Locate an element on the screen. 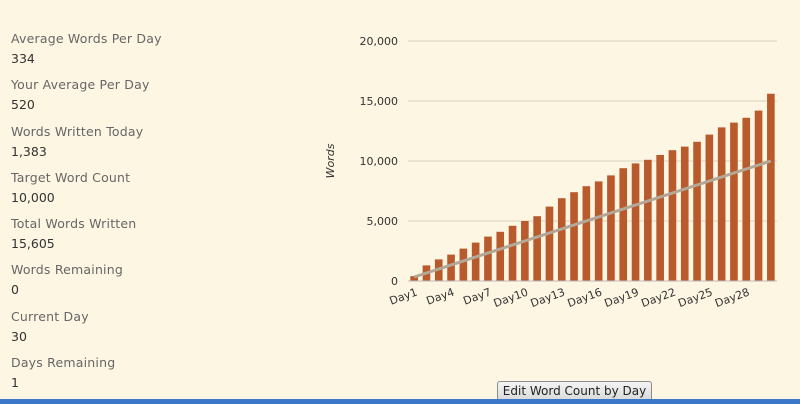 The width and height of the screenshot is (800, 404). stat-label: Average Words Per Day is located at coordinates (86, 38).